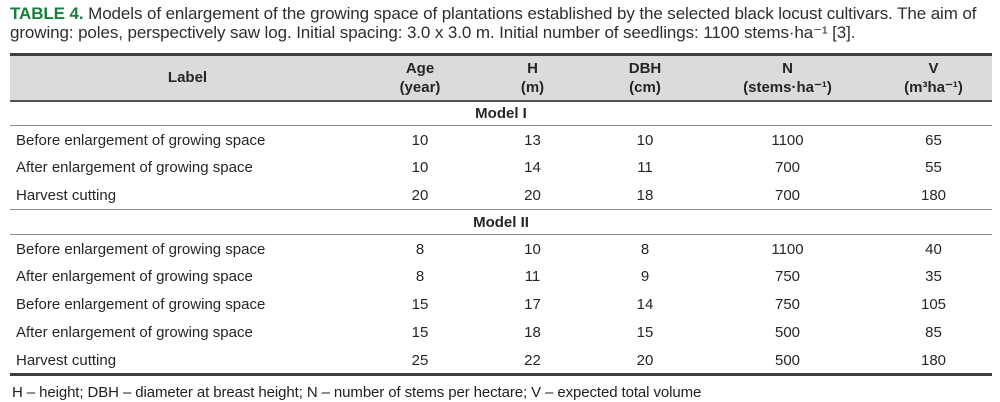  I want to click on dbh-cell: 10, so click(645, 140).